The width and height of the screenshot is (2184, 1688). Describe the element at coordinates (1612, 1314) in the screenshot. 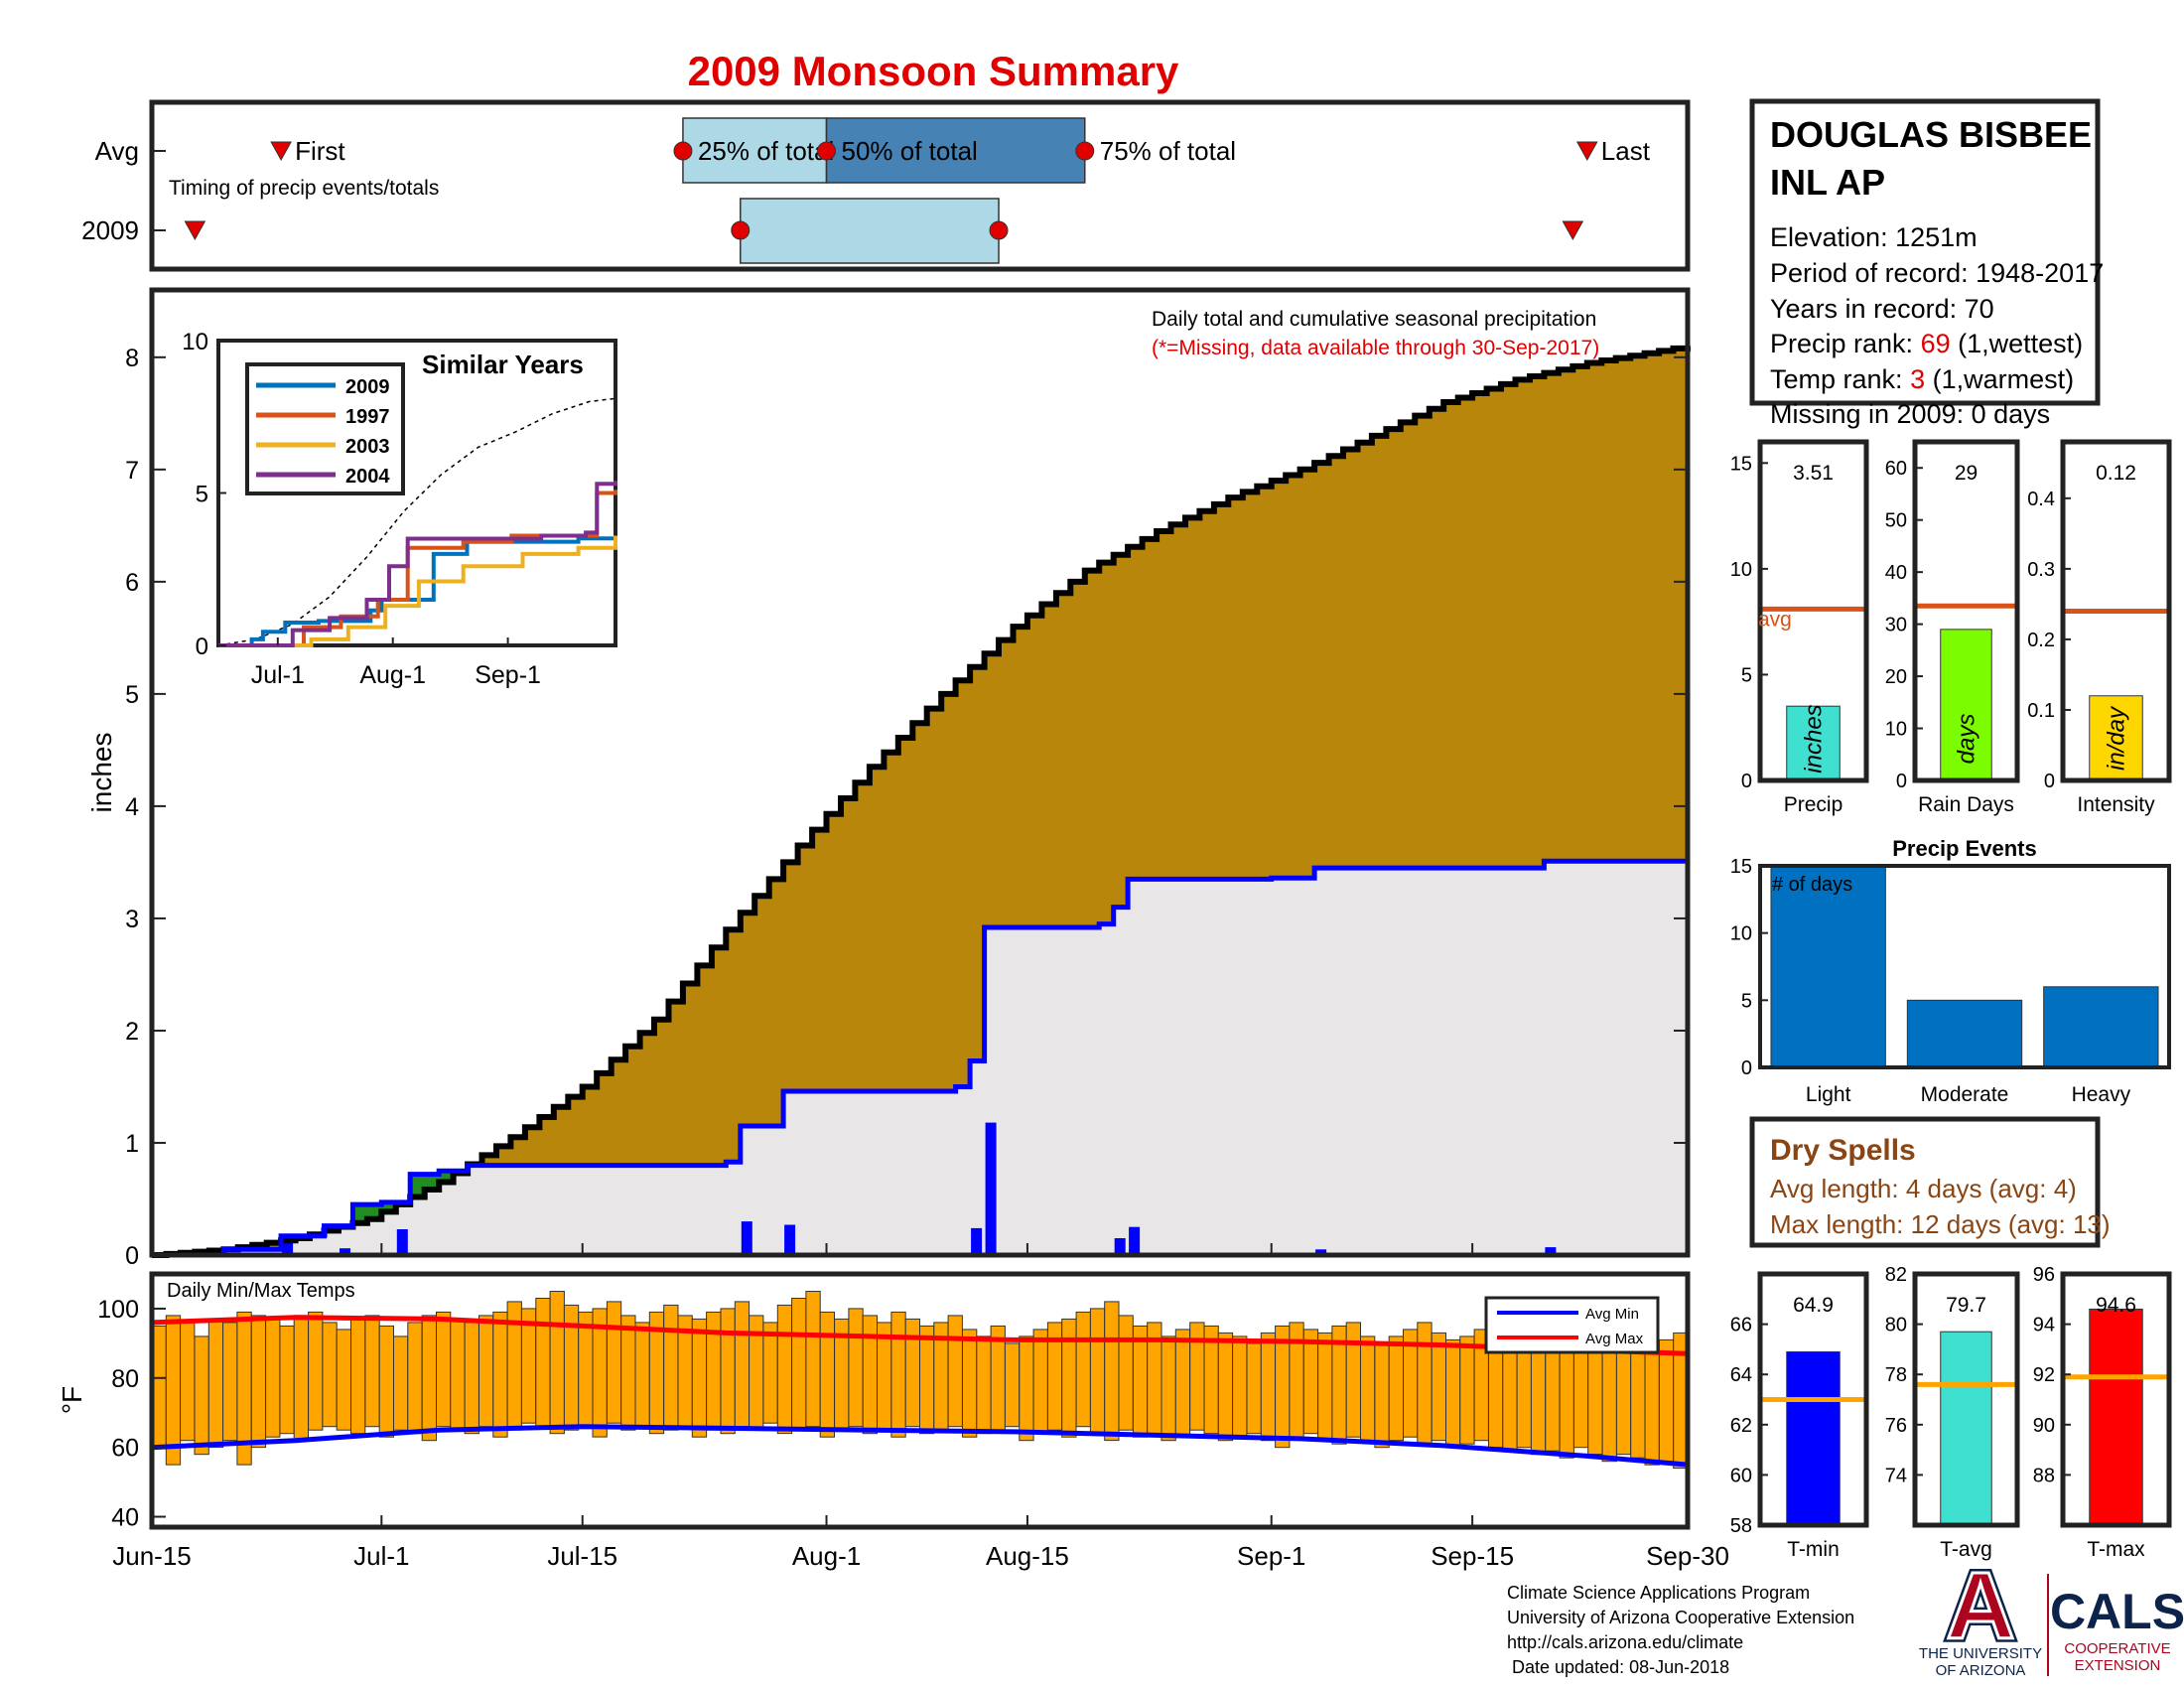

I see `legend-avg-min-label: Avg Min` at that location.